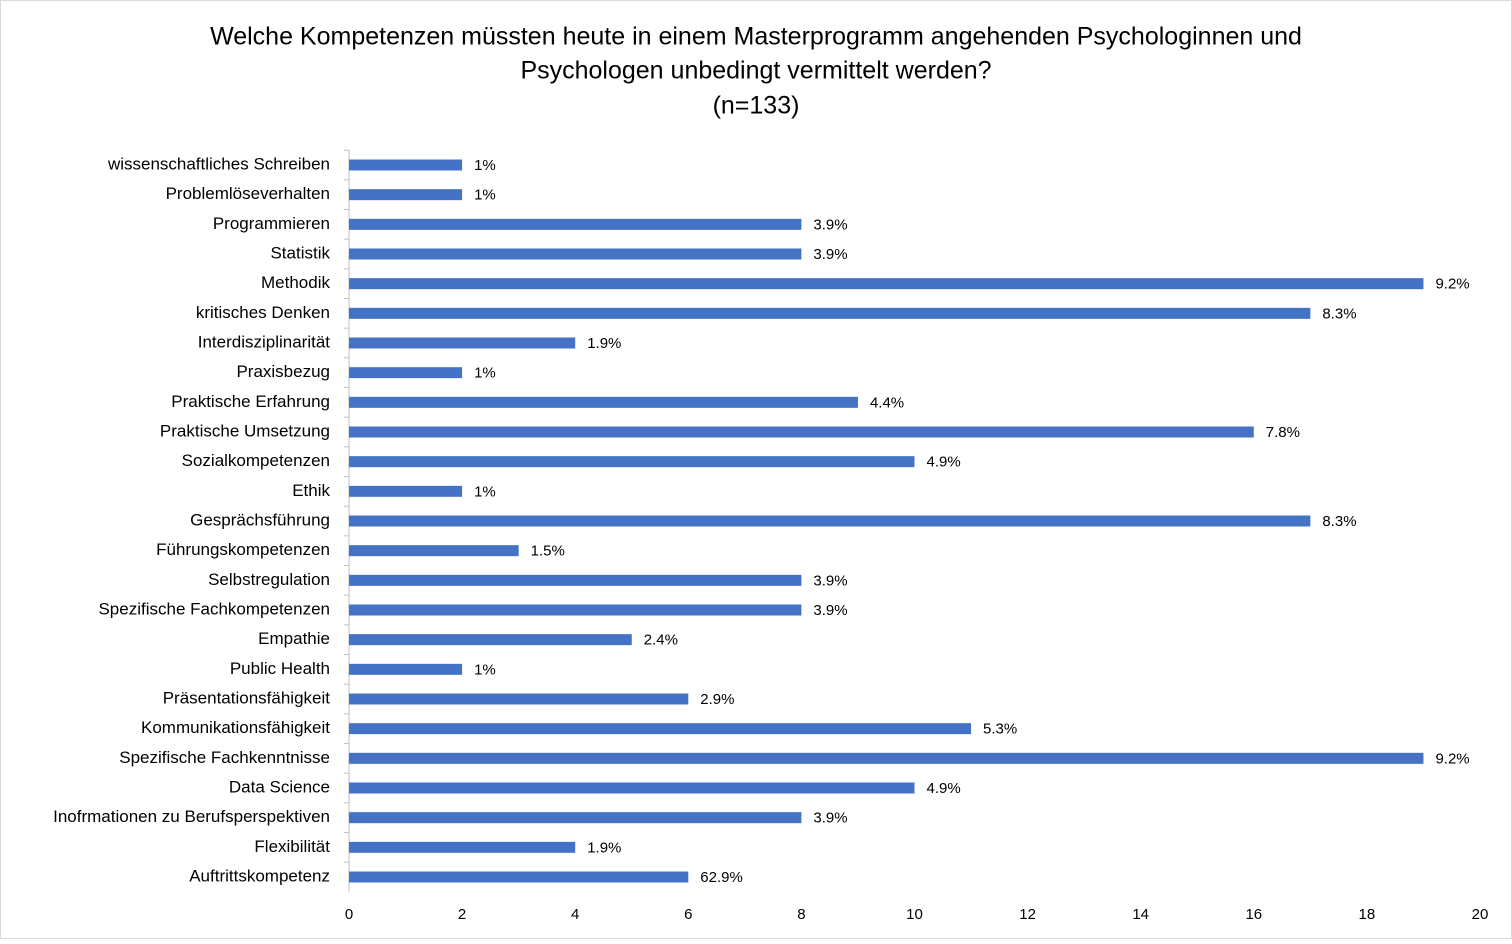 The width and height of the screenshot is (1512, 944). Describe the element at coordinates (247, 697) in the screenshot. I see `y-tick-label: Präsentationsfähigkeit` at that location.